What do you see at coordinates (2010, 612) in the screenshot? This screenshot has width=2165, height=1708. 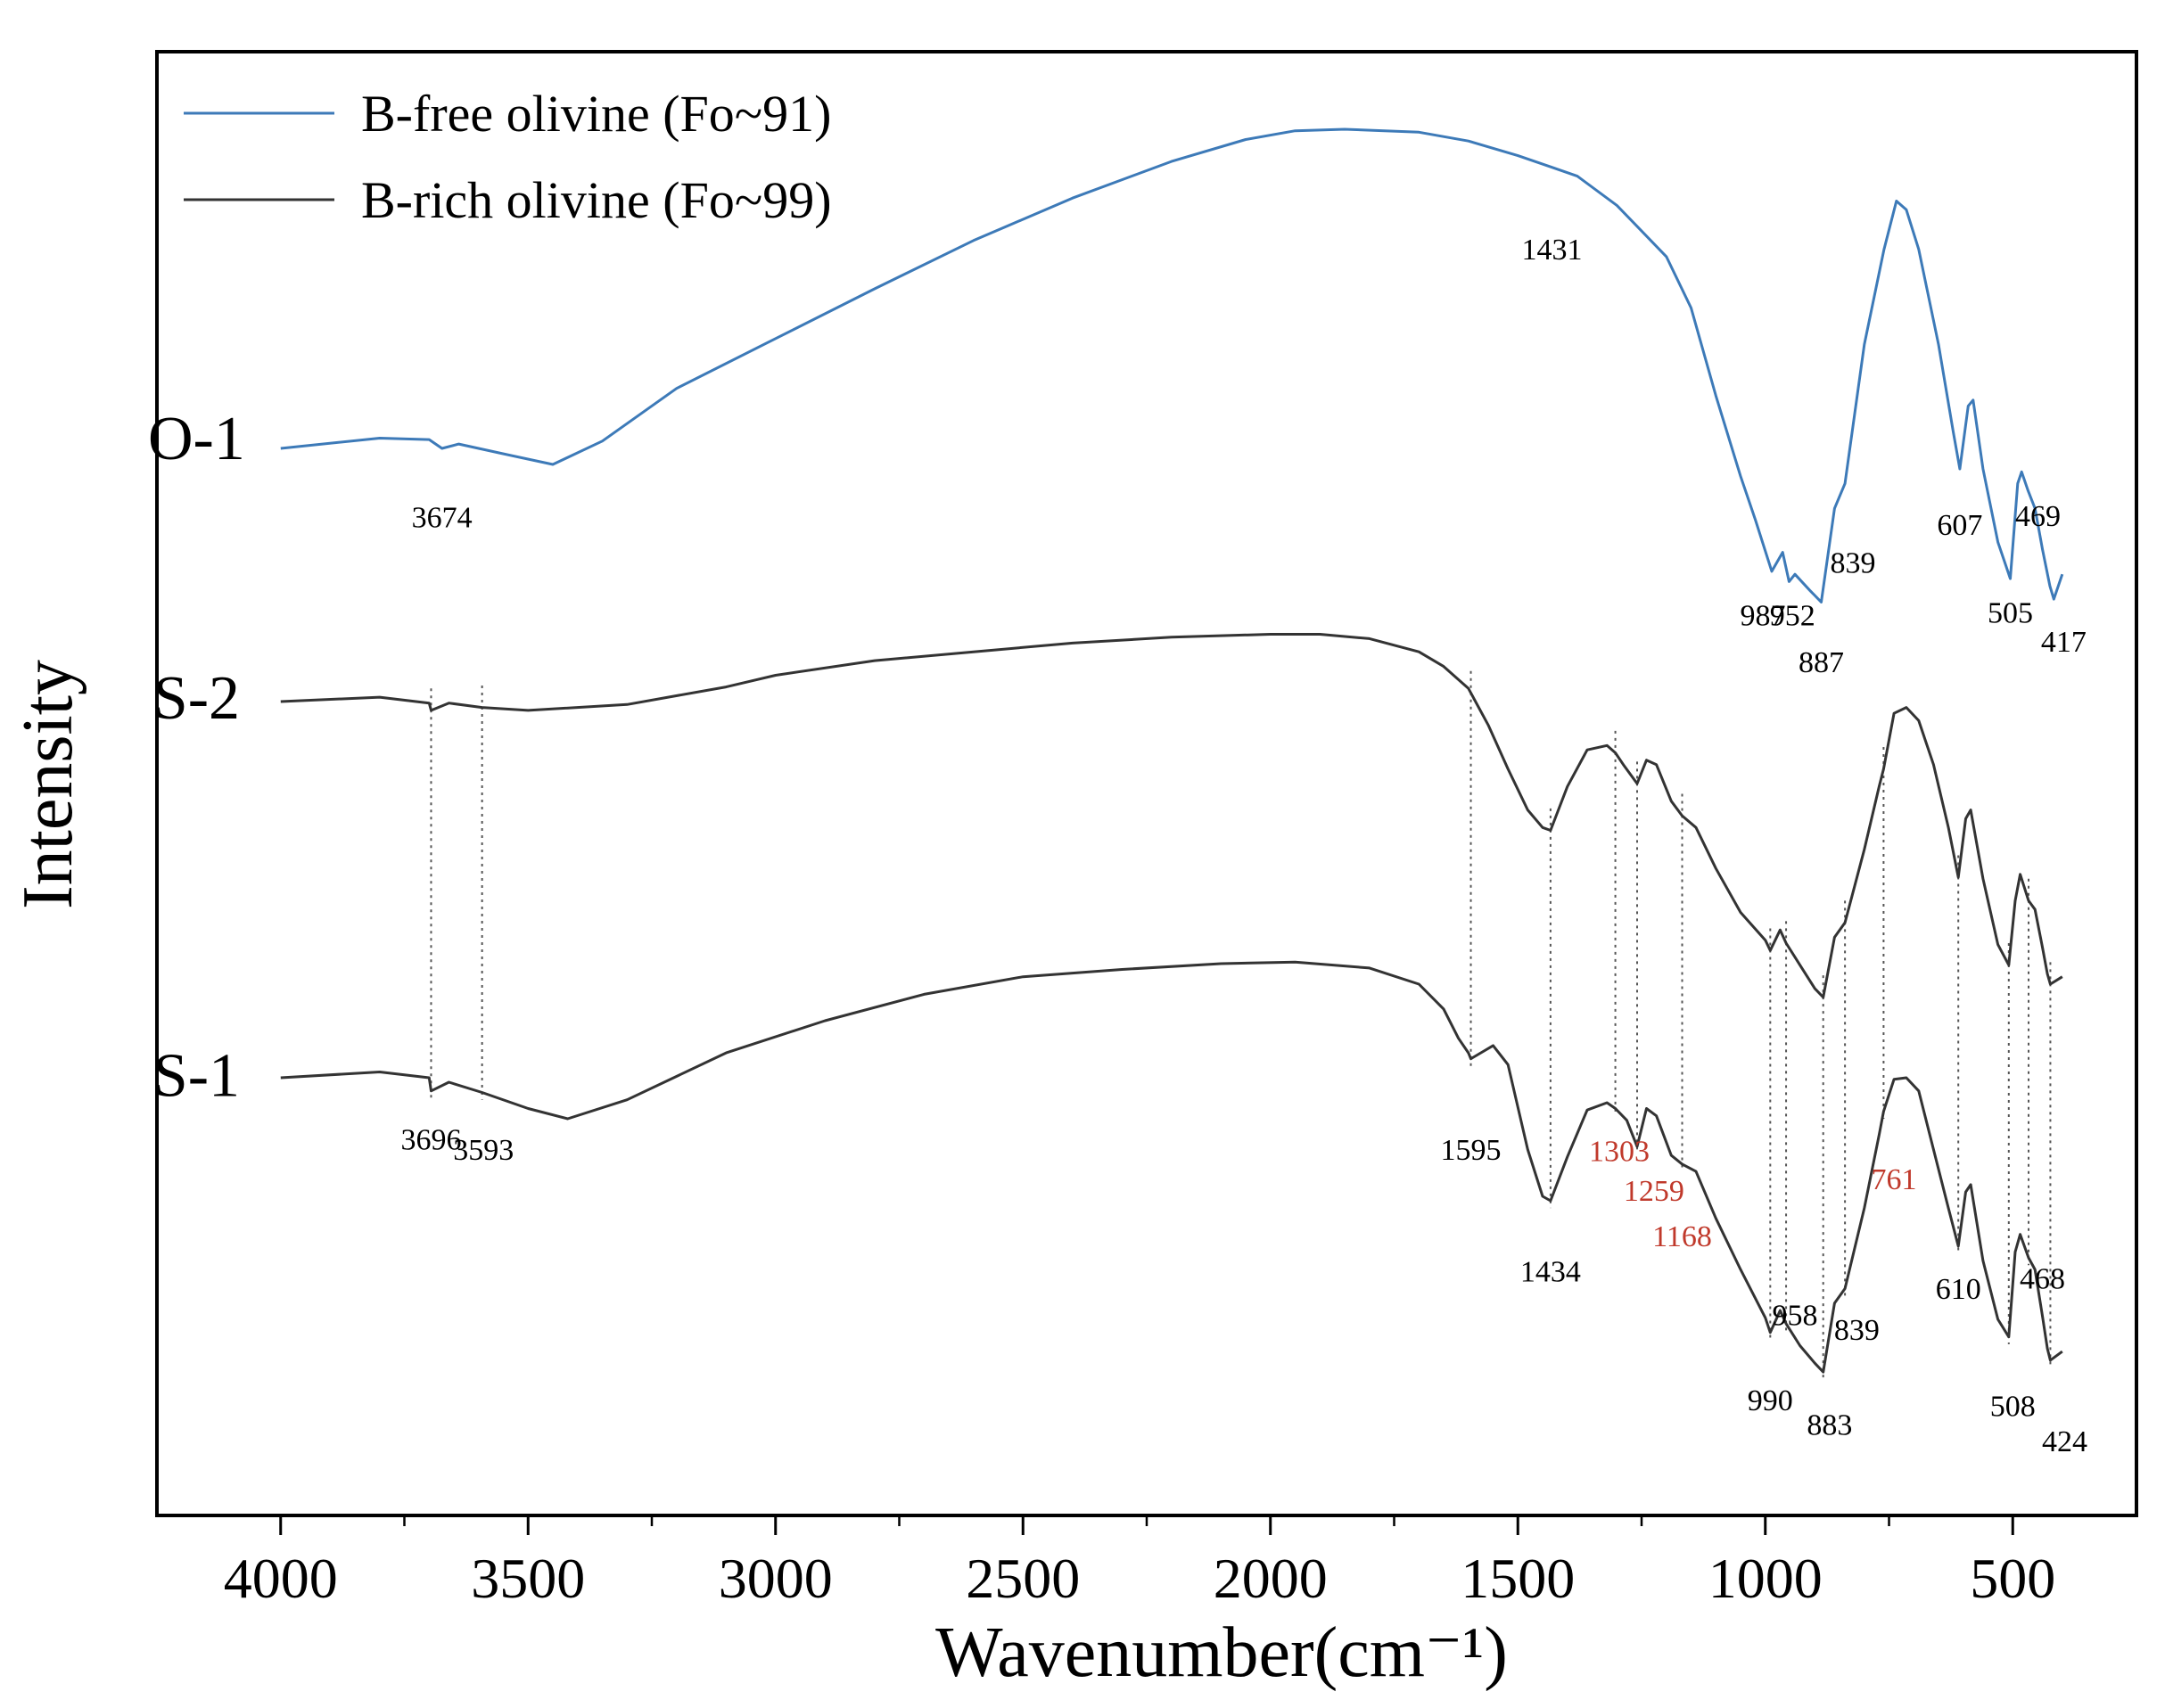 I see `peak-label-505-8: 505` at bounding box center [2010, 612].